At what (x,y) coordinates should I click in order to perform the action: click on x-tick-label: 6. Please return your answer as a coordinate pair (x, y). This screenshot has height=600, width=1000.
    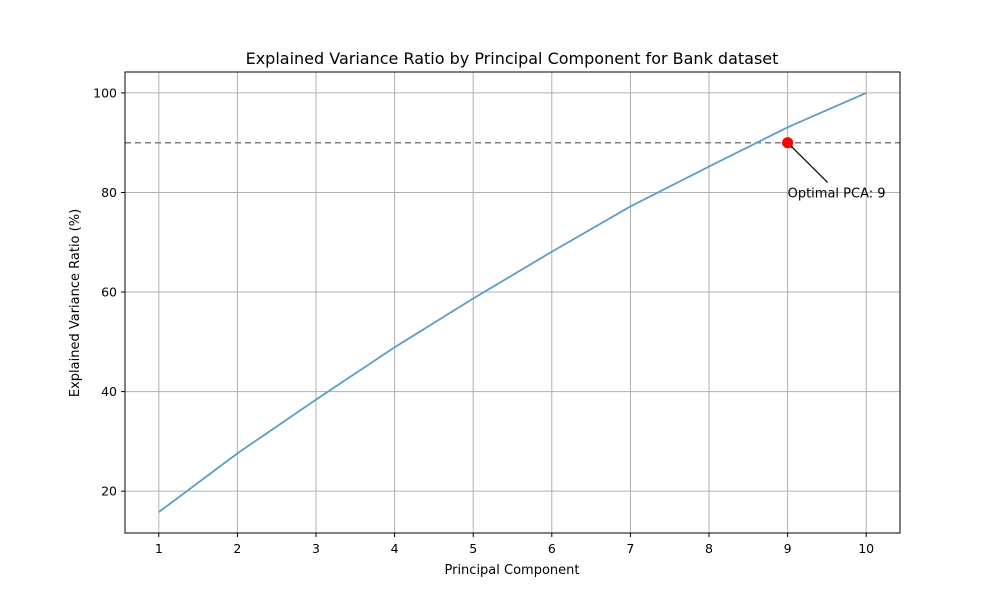
    Looking at the image, I should click on (552, 548).